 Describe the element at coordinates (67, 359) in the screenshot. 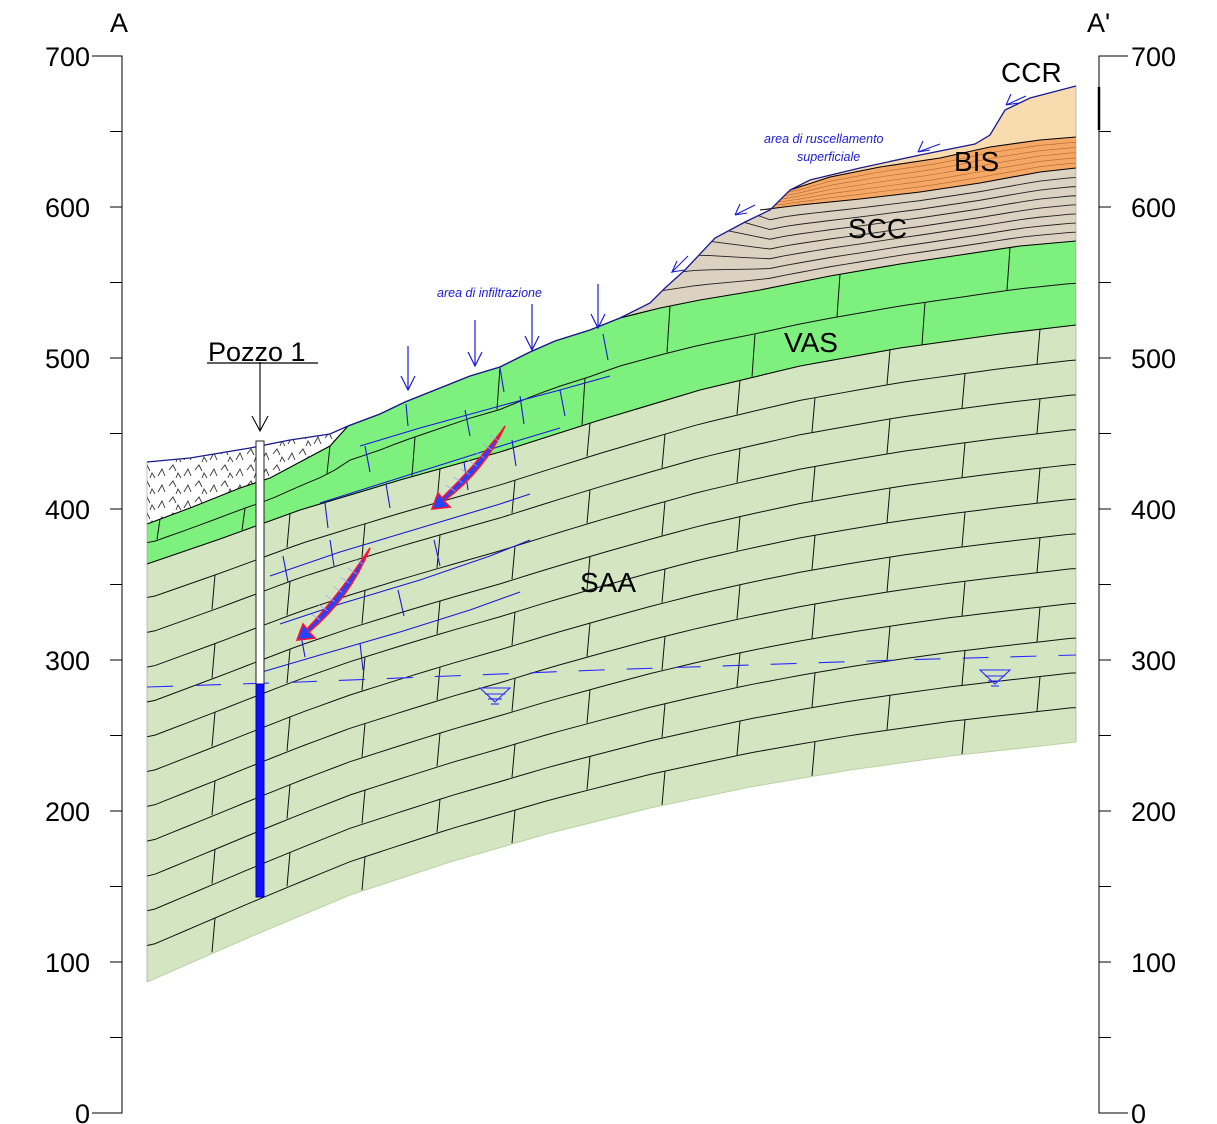

I see `axis-tick-label-left: 500` at that location.